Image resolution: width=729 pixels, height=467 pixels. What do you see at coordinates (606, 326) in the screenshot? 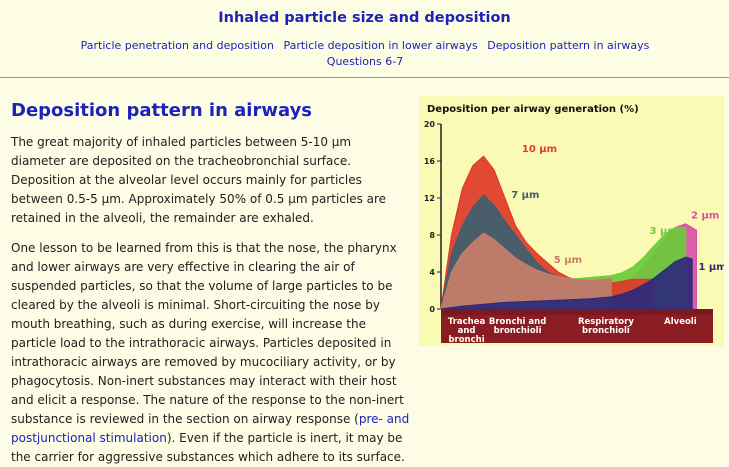
I see `x-category-label: Respiratory bronchioli` at bounding box center [606, 326].